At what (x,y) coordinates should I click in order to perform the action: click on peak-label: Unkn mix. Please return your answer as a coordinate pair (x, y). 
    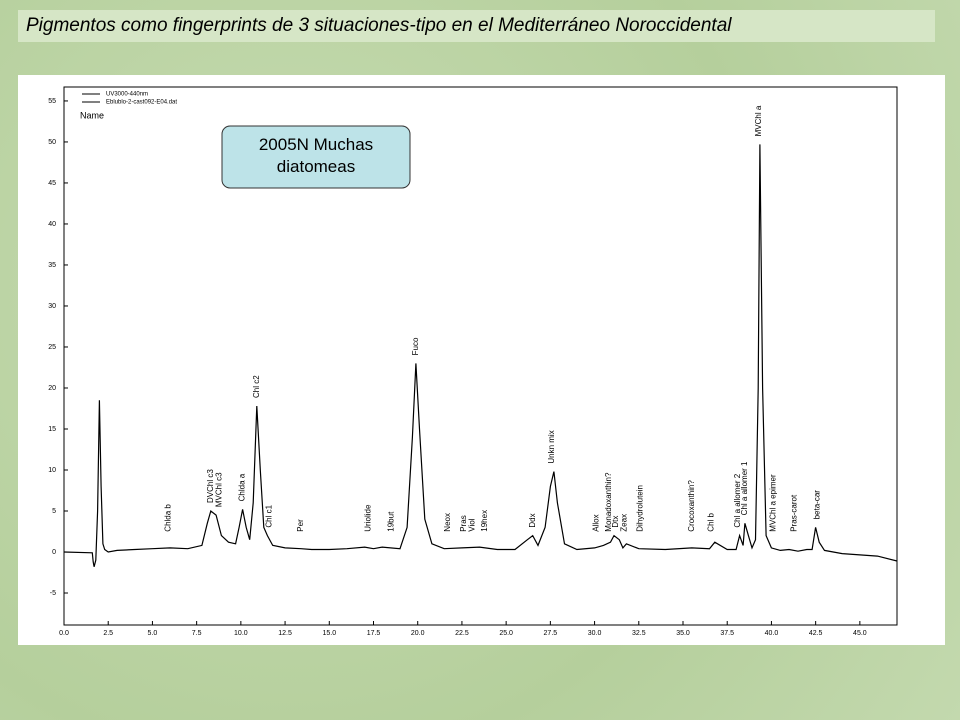
    Looking at the image, I should click on (551, 446).